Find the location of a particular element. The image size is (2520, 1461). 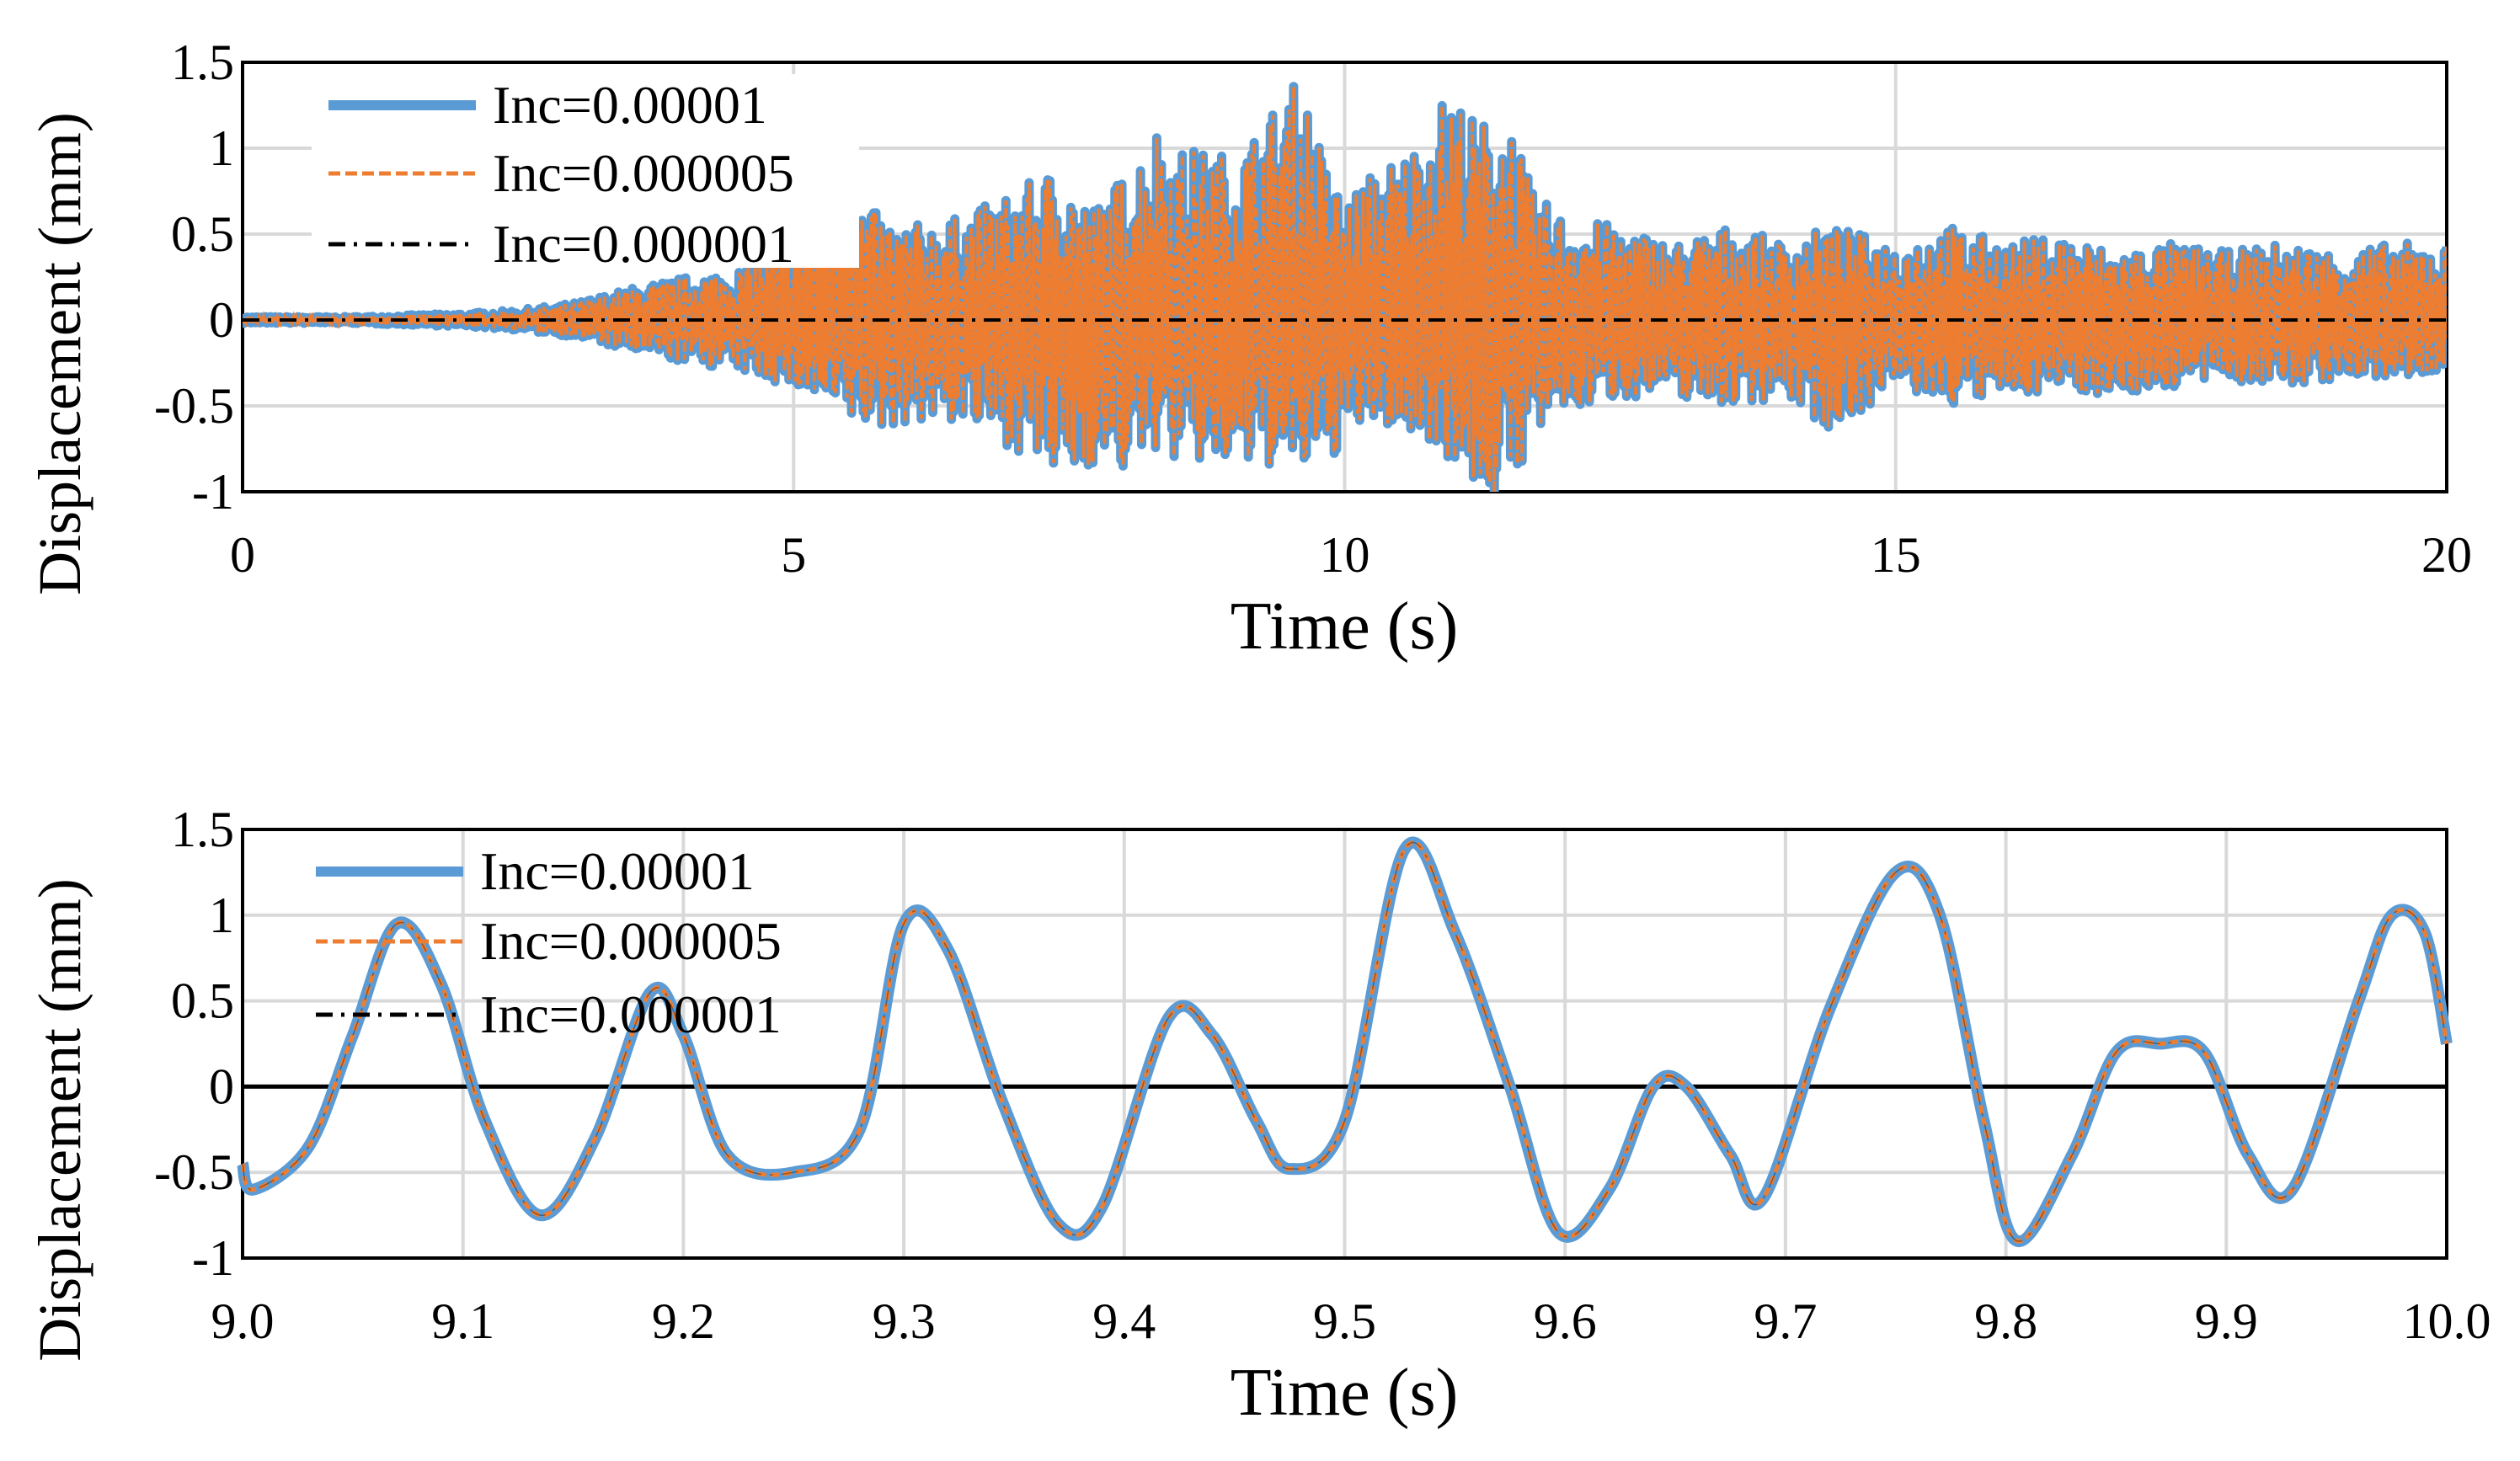

chart-bottom-x-ticks: 9.0 9.1 9.2 9.3 9.4 9.5 9.6 9.7 9.8 9.9 10.0 is located at coordinates (1351, 1321).